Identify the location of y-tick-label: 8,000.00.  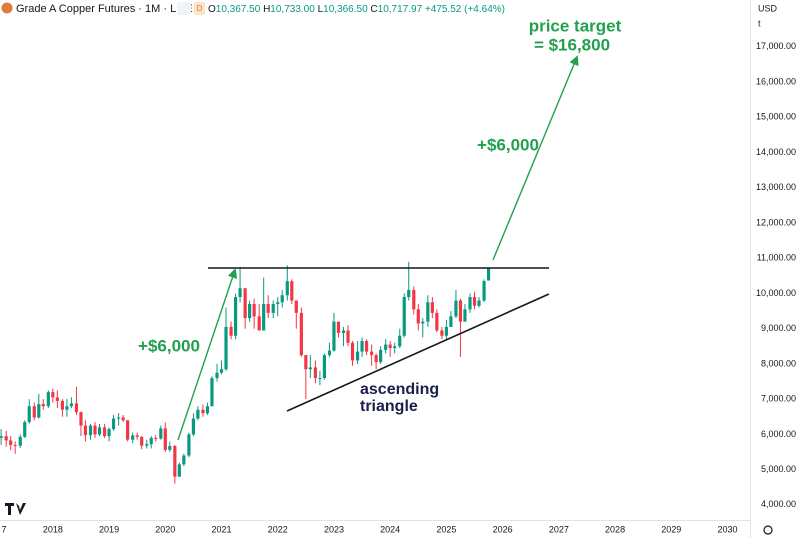
(778, 363).